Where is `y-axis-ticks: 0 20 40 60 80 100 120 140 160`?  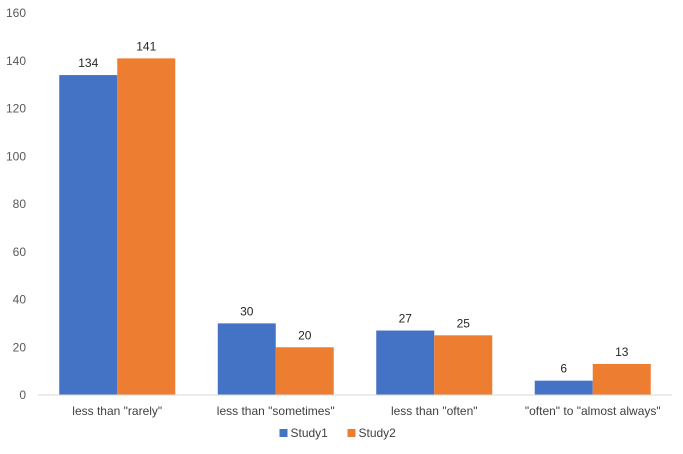 y-axis-ticks: 0 20 40 60 80 100 120 140 160 is located at coordinates (16, 204).